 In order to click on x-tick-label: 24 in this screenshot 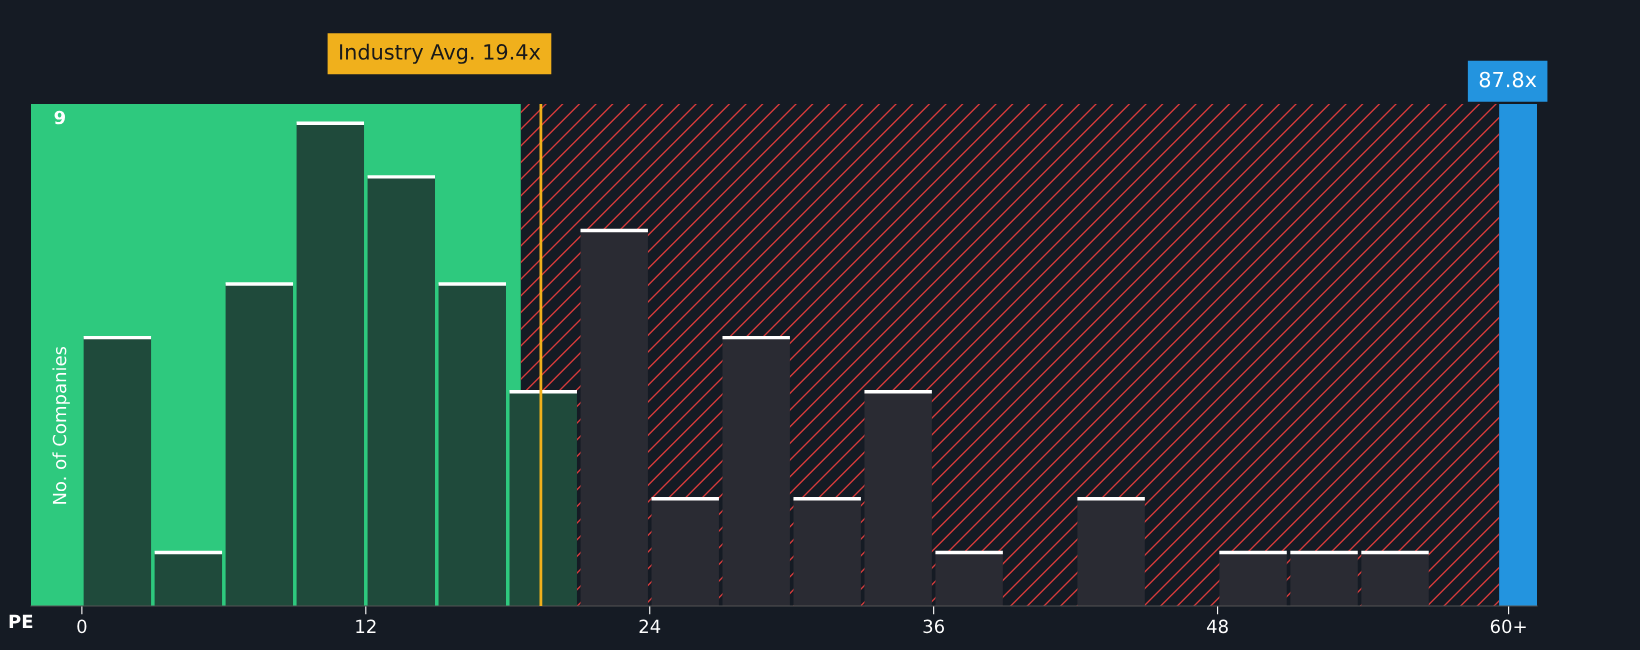, I will do `click(650, 626)`.